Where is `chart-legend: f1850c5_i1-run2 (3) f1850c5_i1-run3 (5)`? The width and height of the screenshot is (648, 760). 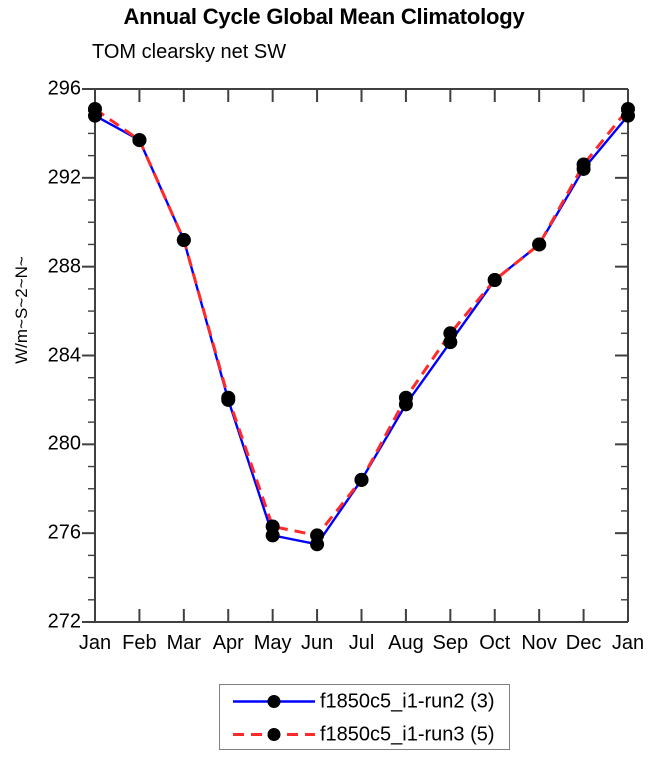 chart-legend: f1850c5_i1-run2 (3) f1850c5_i1-run3 (5) is located at coordinates (364, 717).